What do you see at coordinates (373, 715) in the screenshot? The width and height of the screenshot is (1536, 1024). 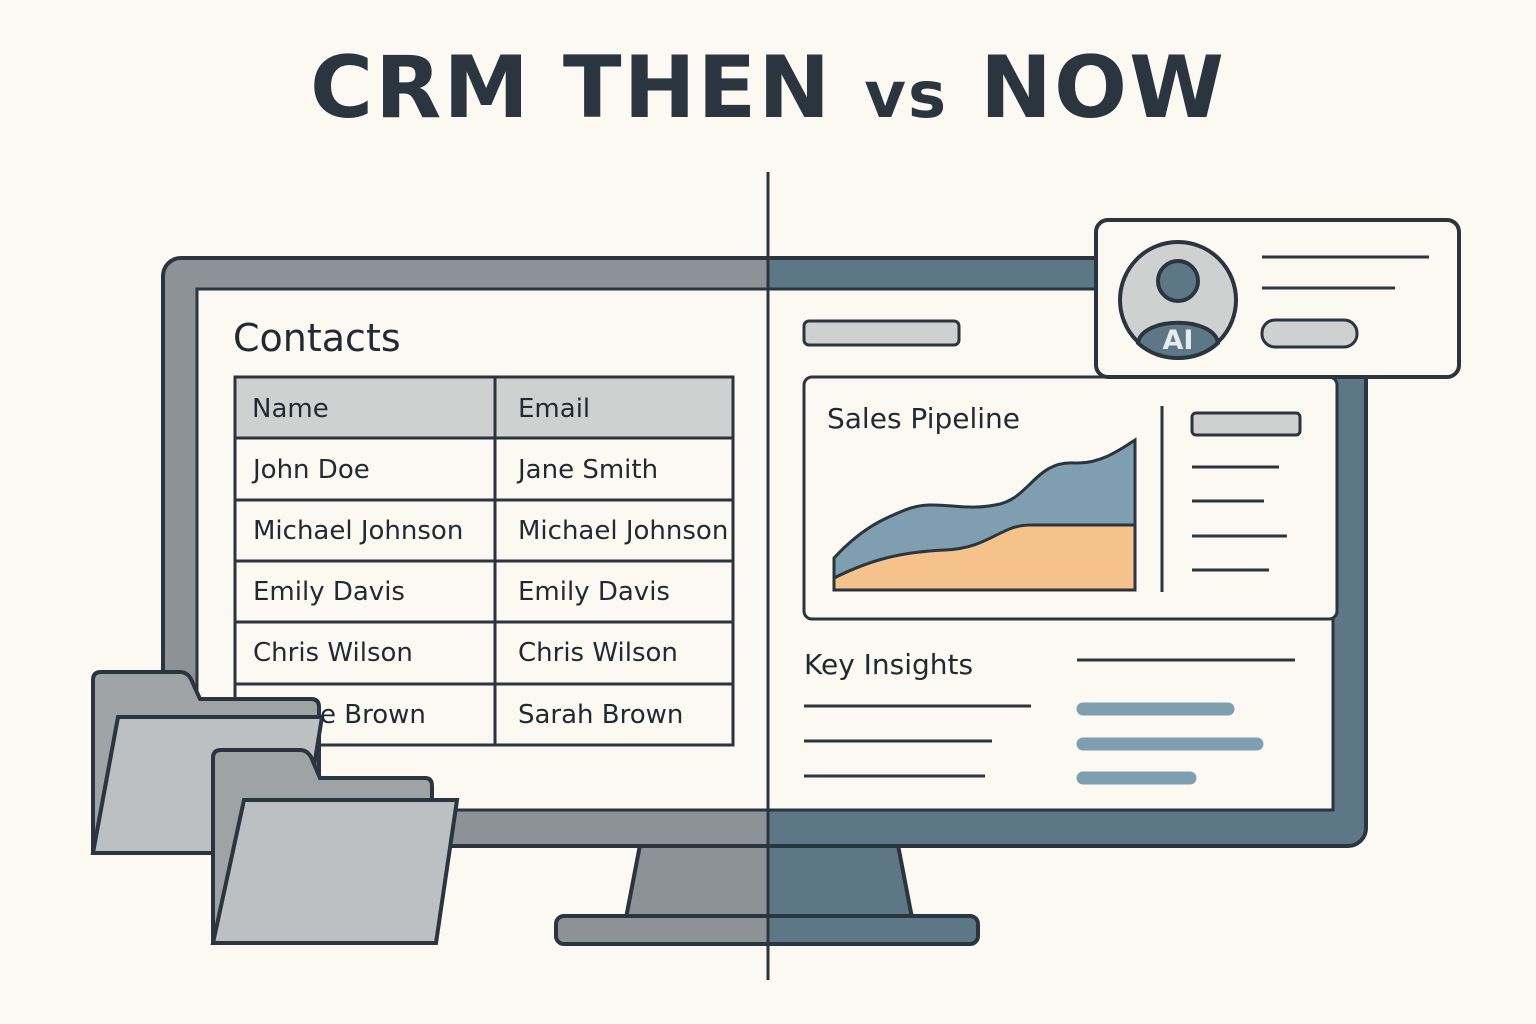 I see `table-cell: e Brown` at bounding box center [373, 715].